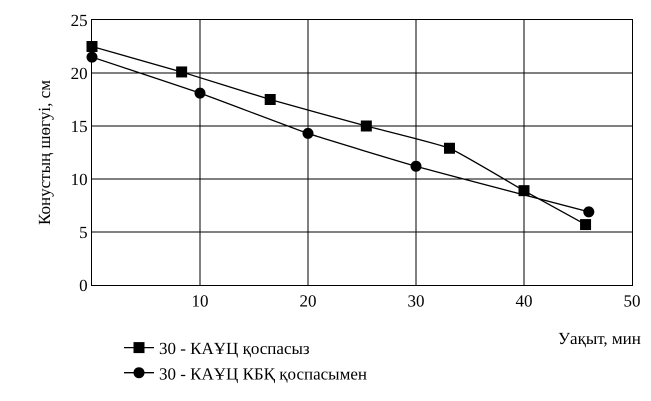 The image size is (651, 401). What do you see at coordinates (83, 285) in the screenshot?
I see `y-tick-label: 0` at bounding box center [83, 285].